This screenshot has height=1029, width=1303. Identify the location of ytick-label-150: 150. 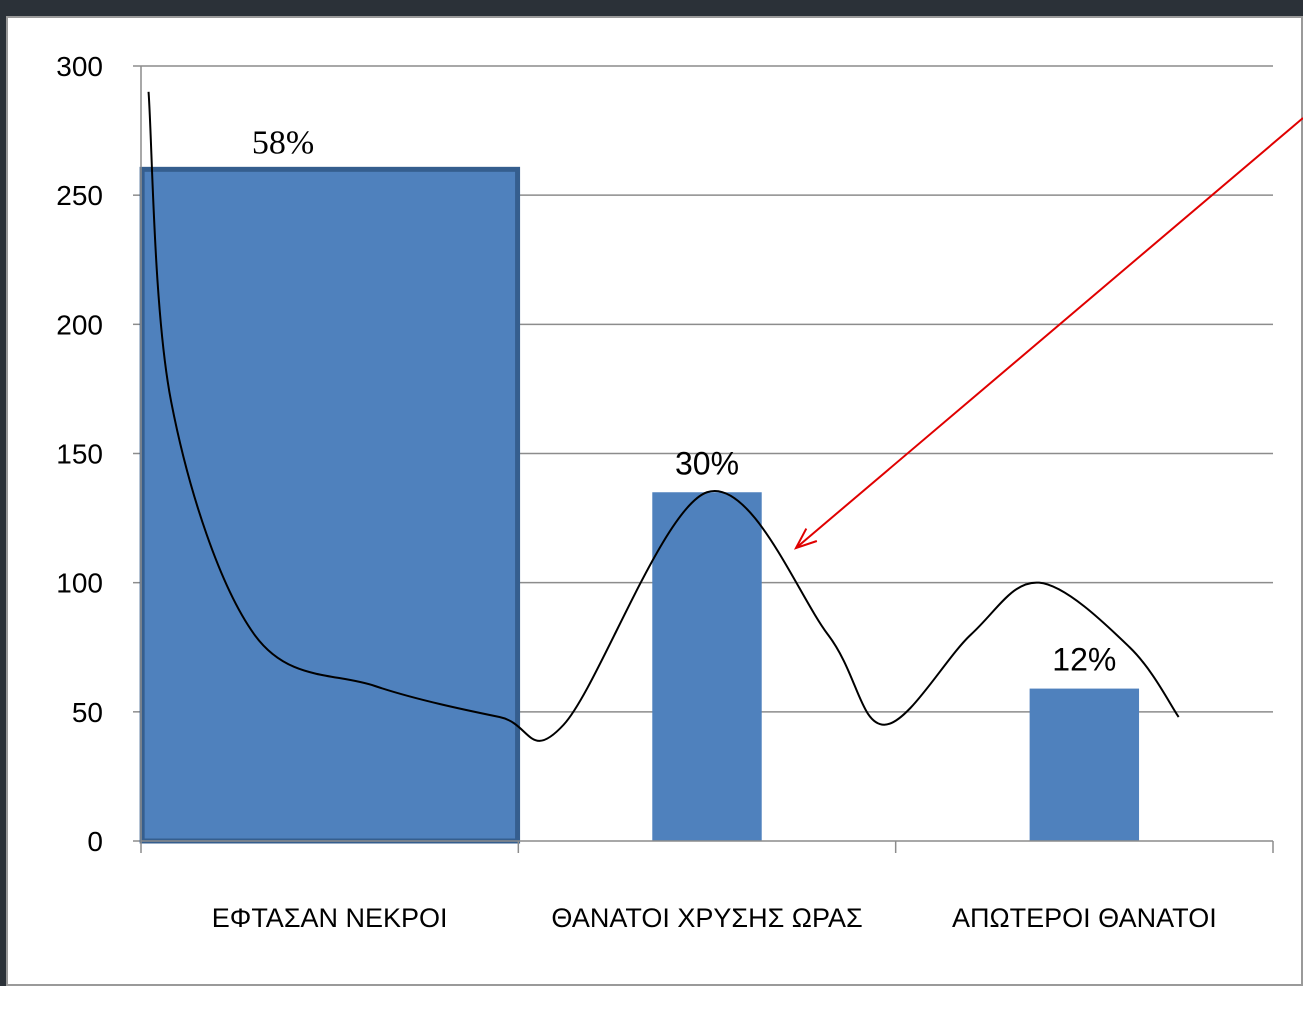
(79, 454).